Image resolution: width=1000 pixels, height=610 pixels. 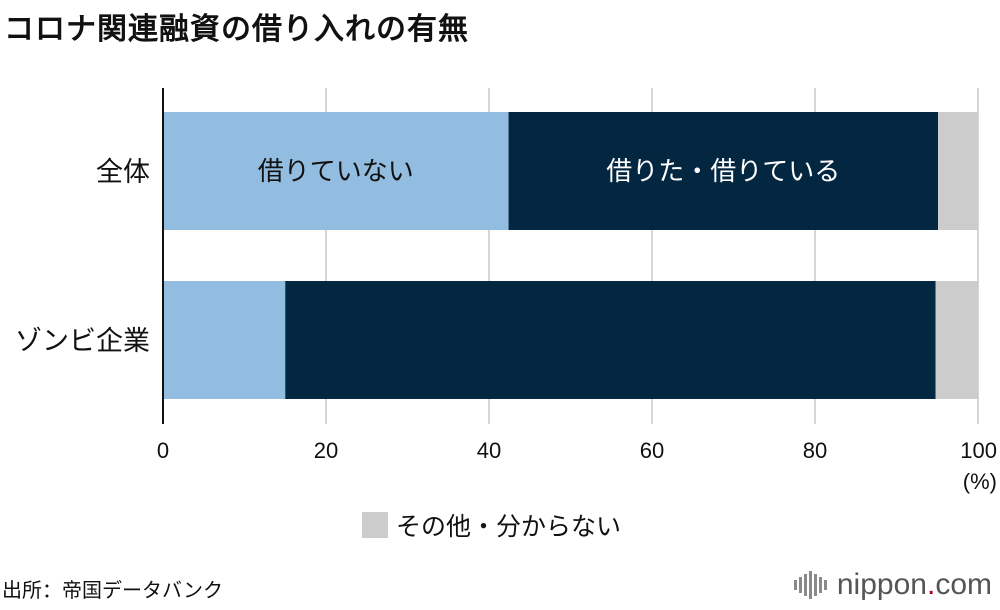 I want to click on logo-tld: com, so click(x=963, y=584).